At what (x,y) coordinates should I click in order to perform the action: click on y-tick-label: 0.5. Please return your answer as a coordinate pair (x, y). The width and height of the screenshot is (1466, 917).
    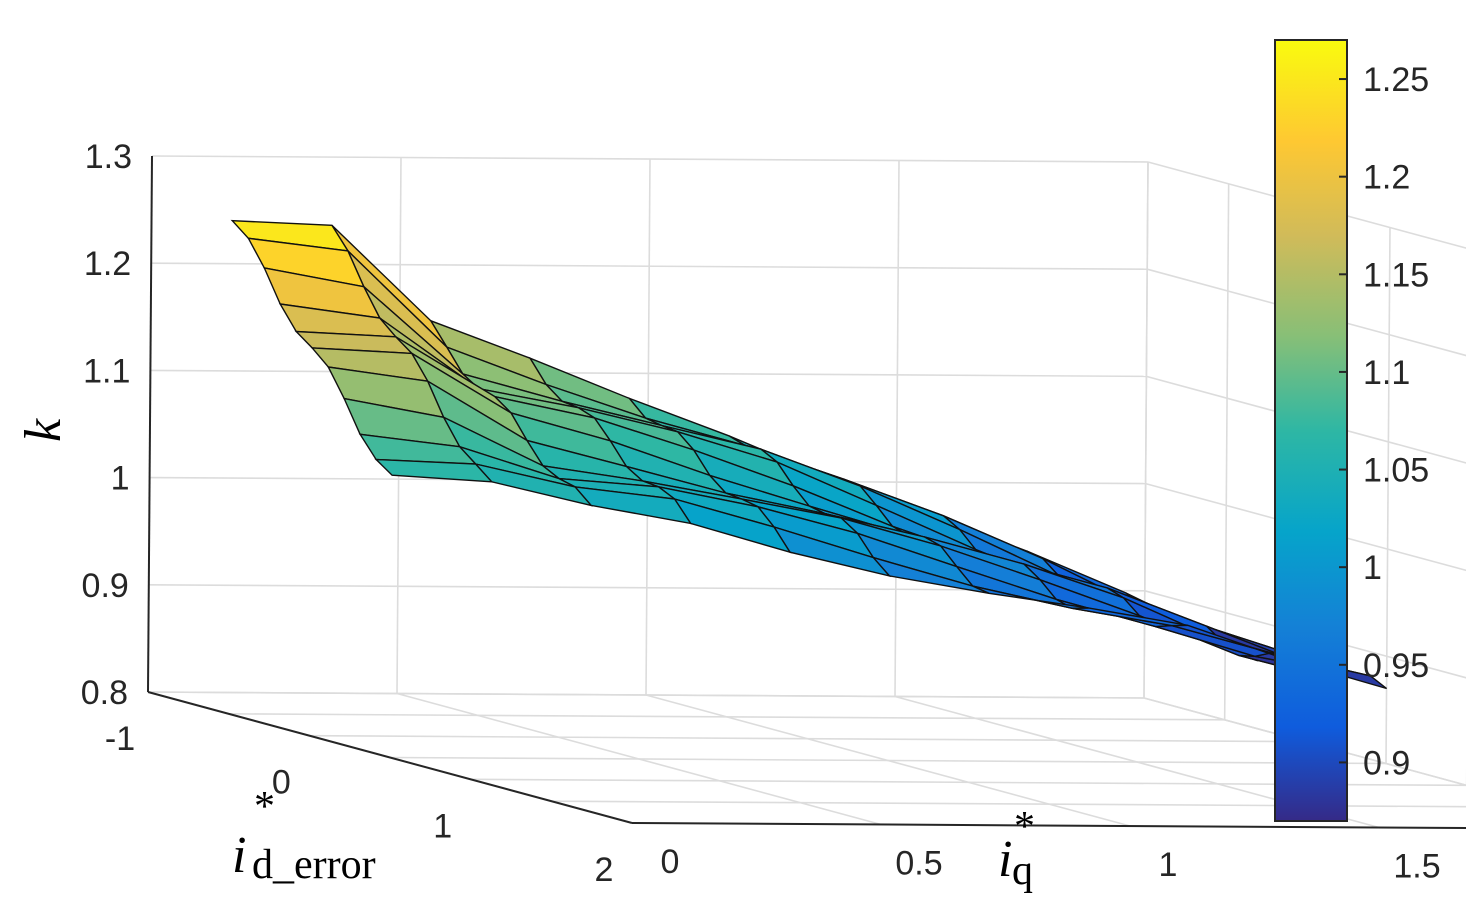
    Looking at the image, I should click on (918, 864).